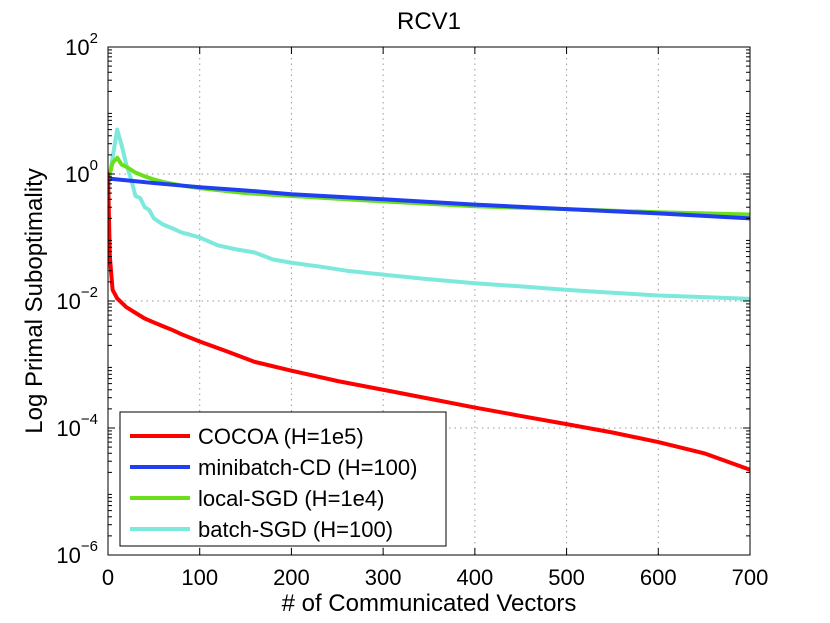 The image size is (830, 623). Describe the element at coordinates (307, 467) in the screenshot. I see `legend-label-1: minibatch-CD (H=100)` at that location.